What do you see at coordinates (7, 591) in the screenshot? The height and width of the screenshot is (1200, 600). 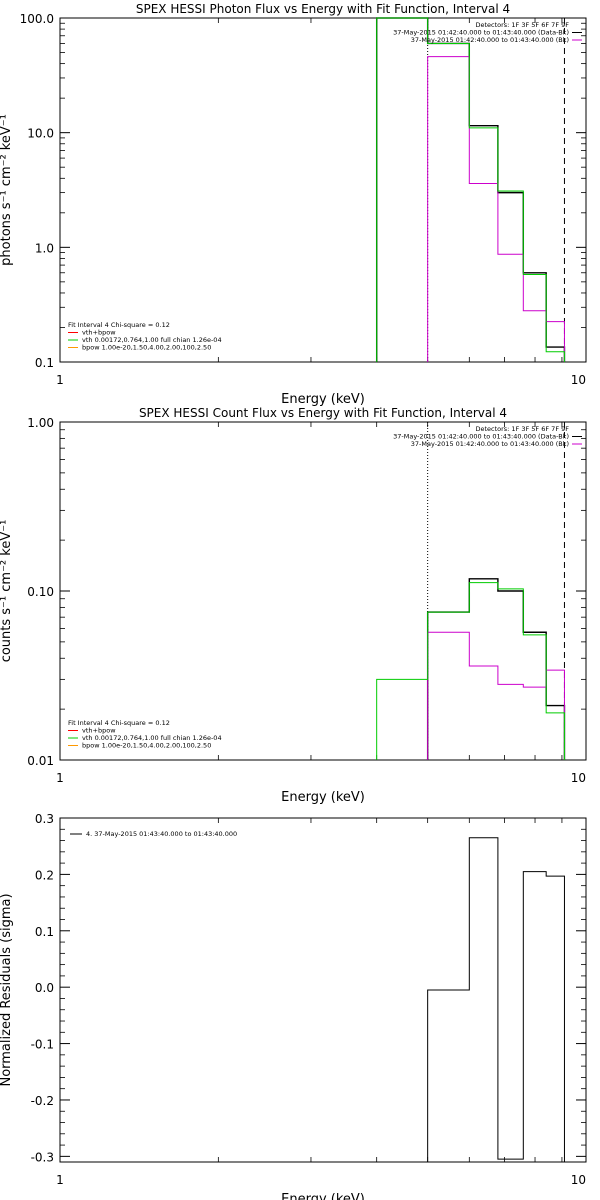 I see `y-axis-label: counts s⁻¹ cm⁻² keV⁻¹` at bounding box center [7, 591].